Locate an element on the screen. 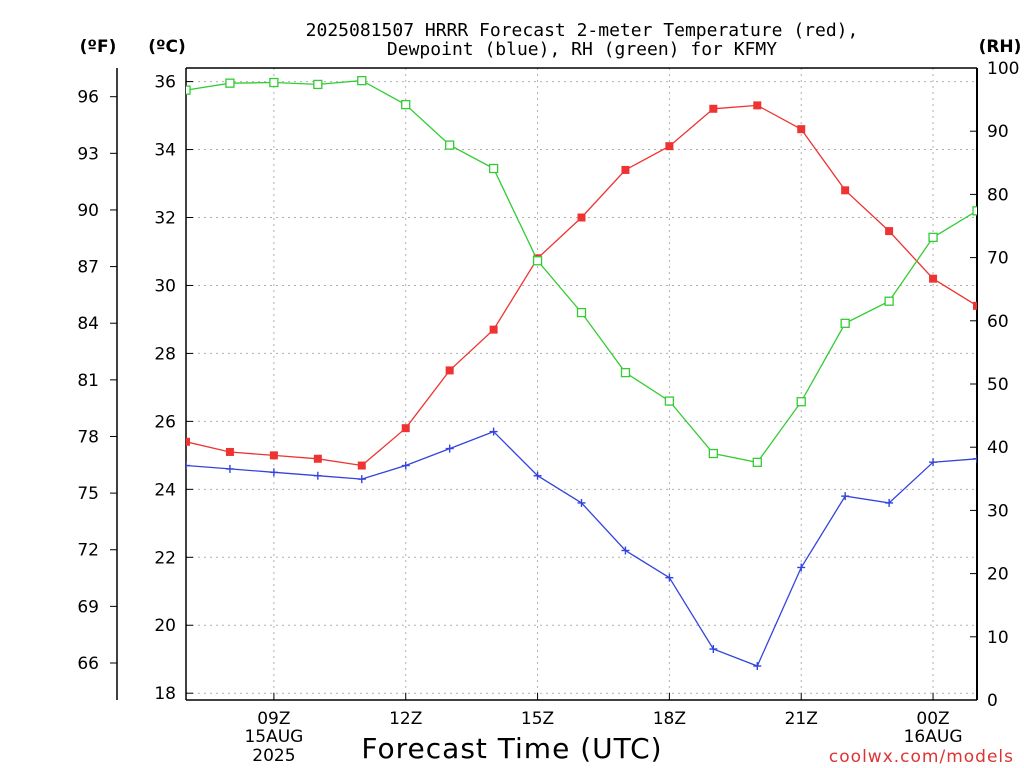 This screenshot has width=1024, height=768. celsius-tick-label: 30 is located at coordinates (165, 286).